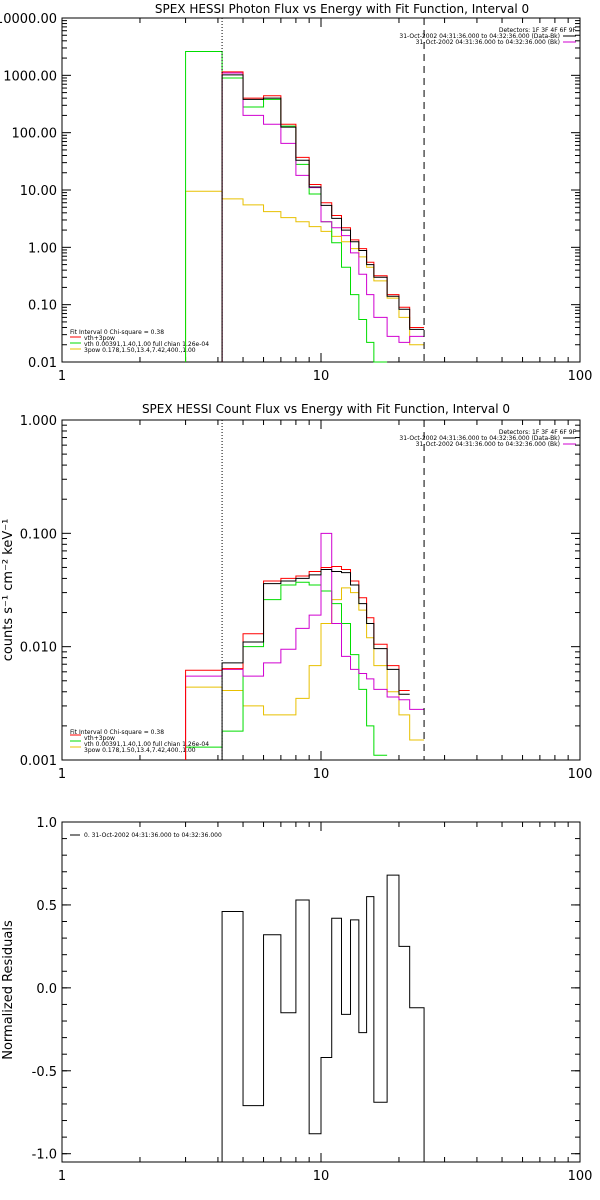 This screenshot has width=600, height=1200. I want to click on y-tick-label: 1.00, so click(42, 248).